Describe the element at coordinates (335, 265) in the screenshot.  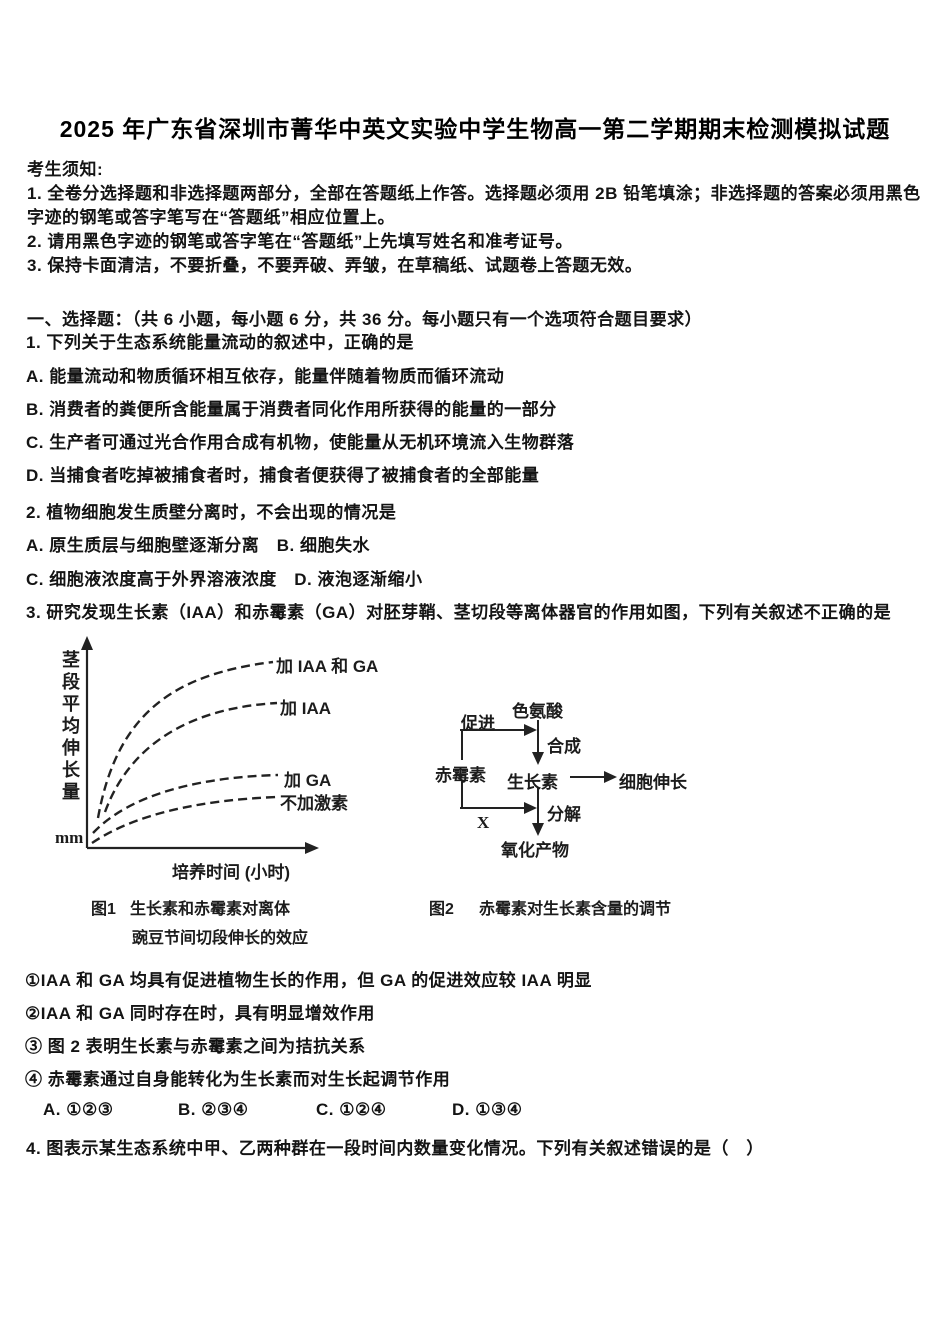
I see `notice-line-3: 3. 保持卡面清洁，不要折叠，不要弄破、弄皱，在草稿纸、试题卷上答题无效。` at that location.